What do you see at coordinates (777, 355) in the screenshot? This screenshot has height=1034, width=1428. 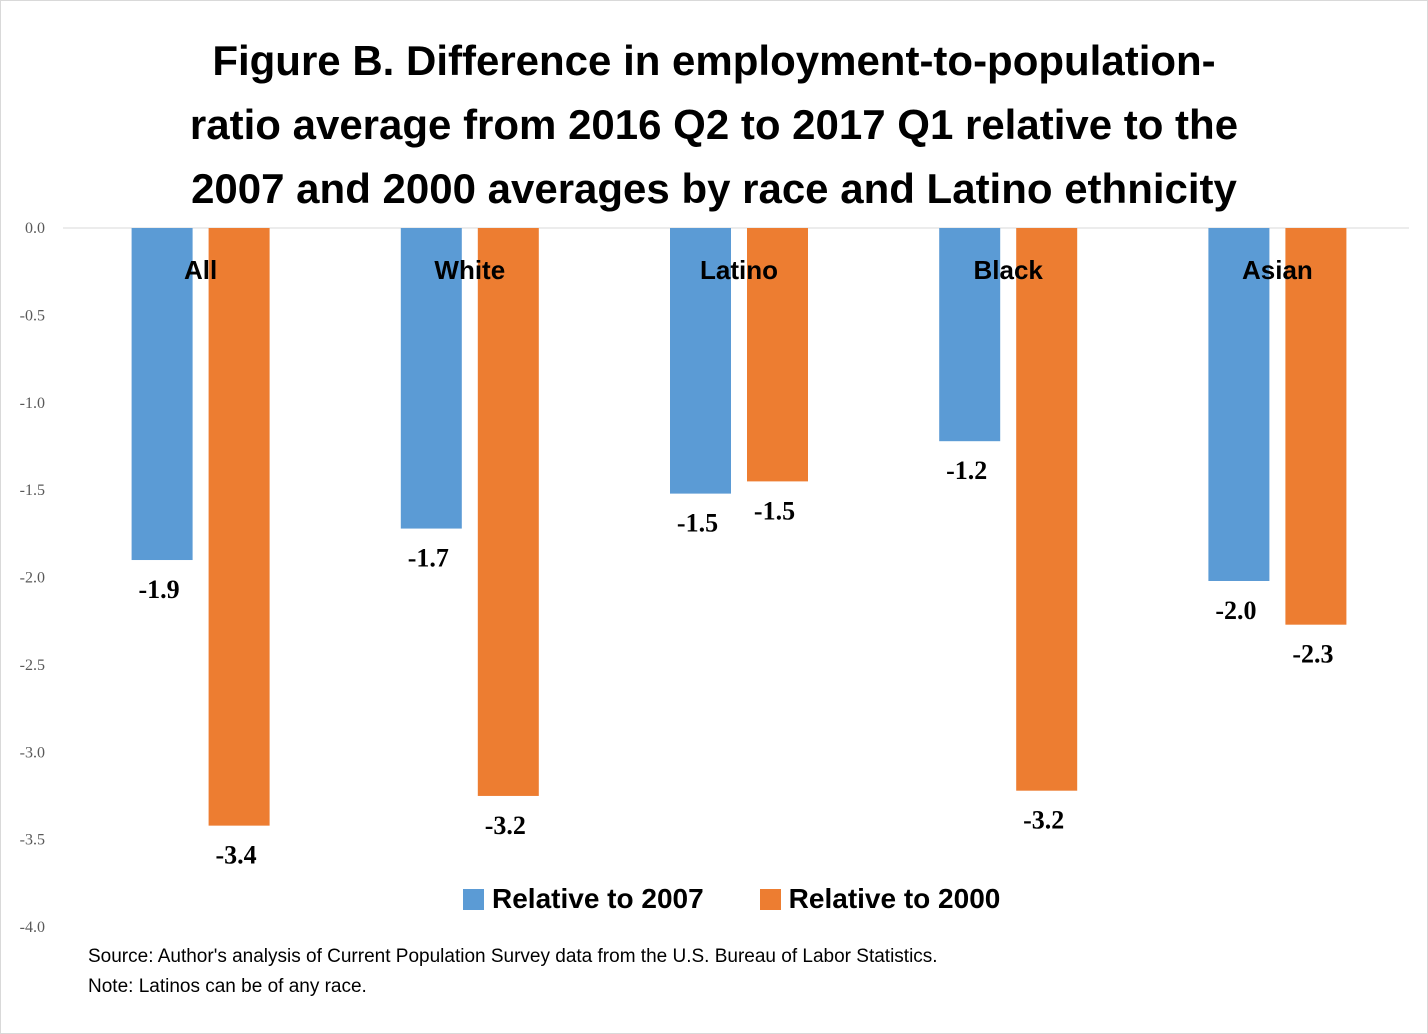 I see `bar-latino-relative-2000` at bounding box center [777, 355].